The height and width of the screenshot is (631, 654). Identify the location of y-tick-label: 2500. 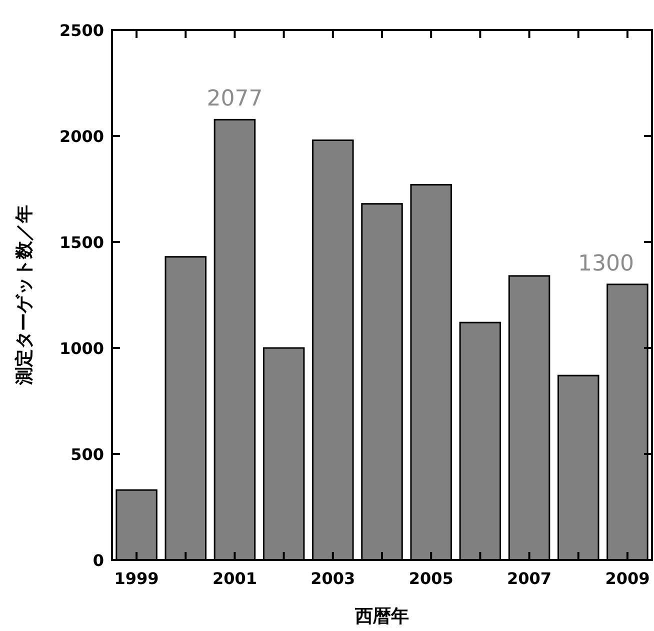
(81, 30).